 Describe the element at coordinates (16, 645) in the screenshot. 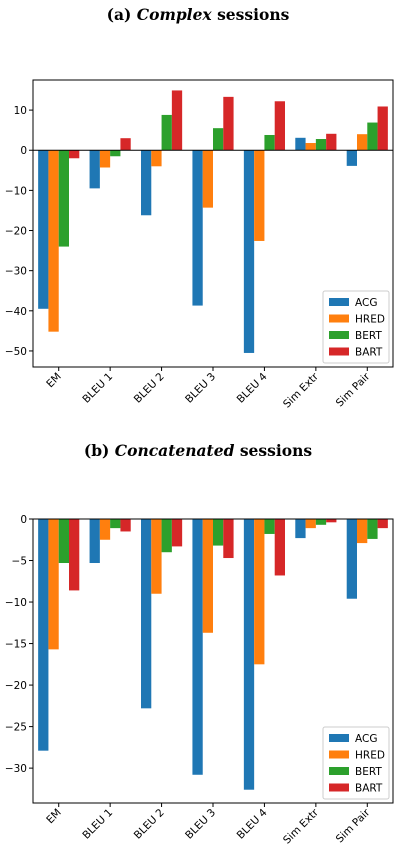

I see `y-tick-label: −15` at that location.